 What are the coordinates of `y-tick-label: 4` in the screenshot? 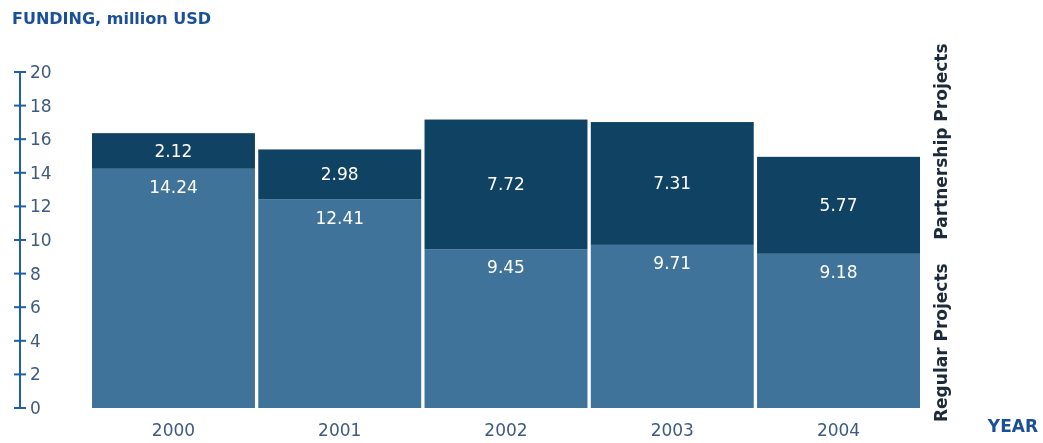 It's located at (35, 340).